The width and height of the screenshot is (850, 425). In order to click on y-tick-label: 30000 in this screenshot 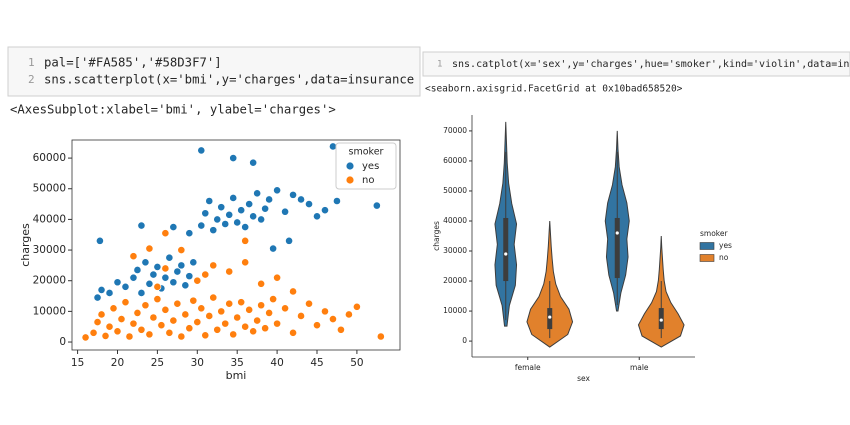, I will do `click(49, 250)`.